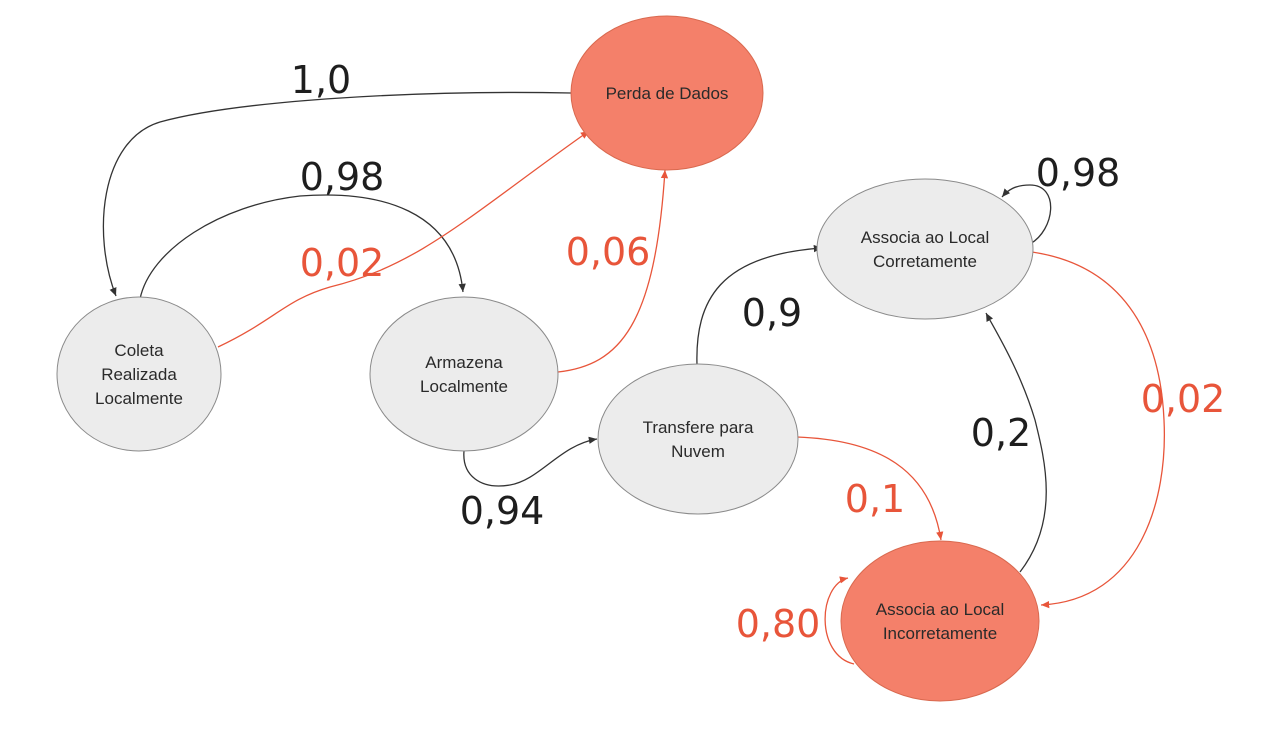 Image resolution: width=1280 pixels, height=729 pixels. What do you see at coordinates (530, 461) in the screenshot?
I see `edge-armazena-transfere` at bounding box center [530, 461].